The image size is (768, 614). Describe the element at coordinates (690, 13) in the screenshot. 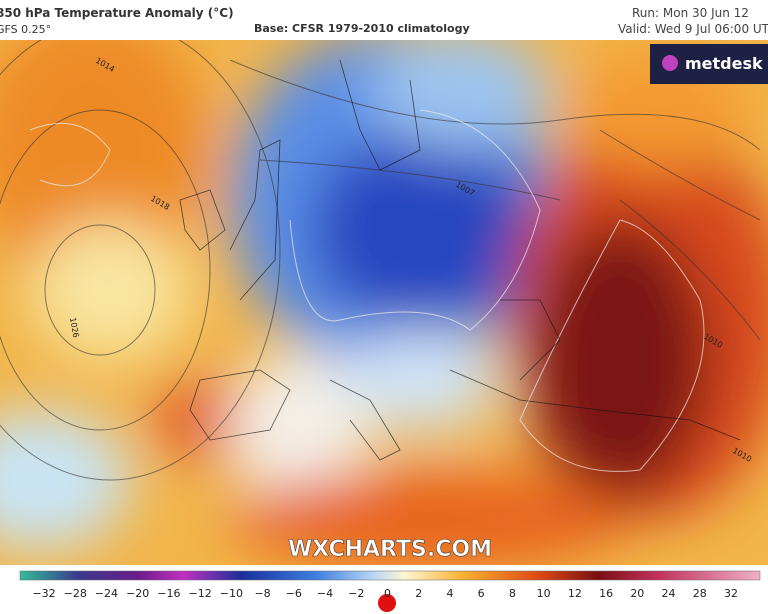

I see `run: Run: Mon 30 Jun 12` at that location.